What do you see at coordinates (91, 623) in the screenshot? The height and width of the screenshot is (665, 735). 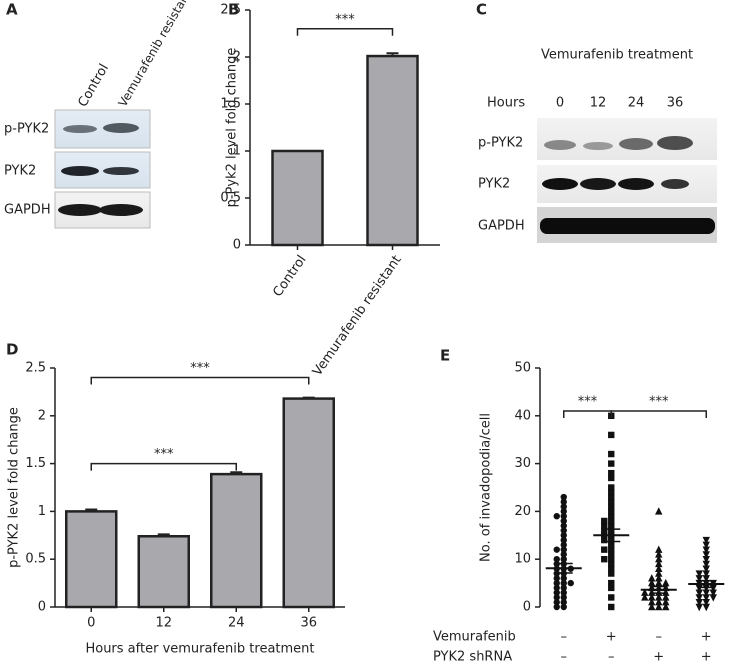 I see `x-tick-label: 0` at bounding box center [91, 623].